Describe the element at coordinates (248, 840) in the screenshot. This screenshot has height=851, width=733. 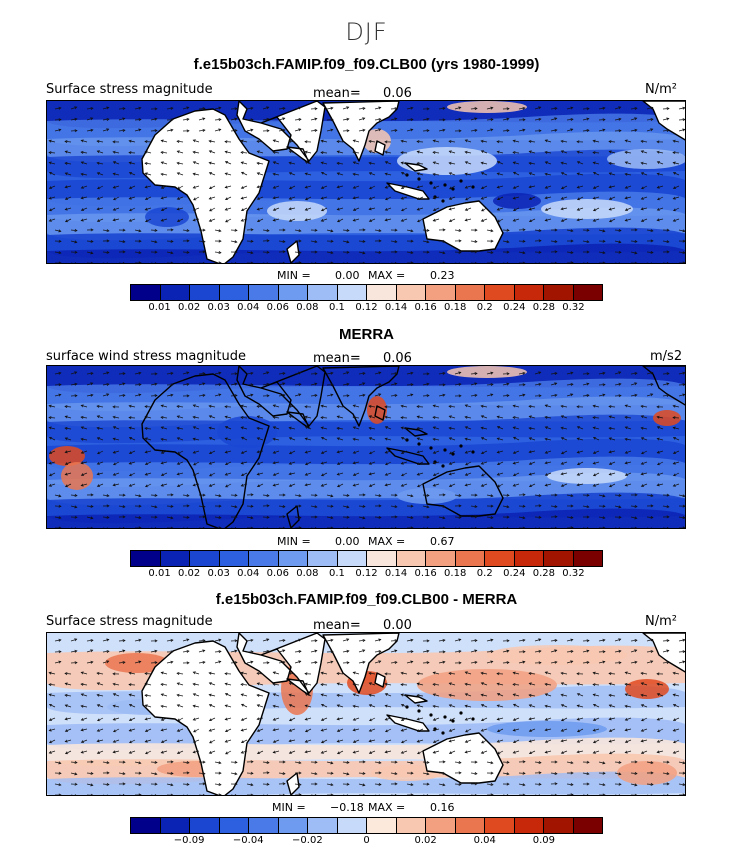
I see `colorbar-tick-label: −0.04` at that location.